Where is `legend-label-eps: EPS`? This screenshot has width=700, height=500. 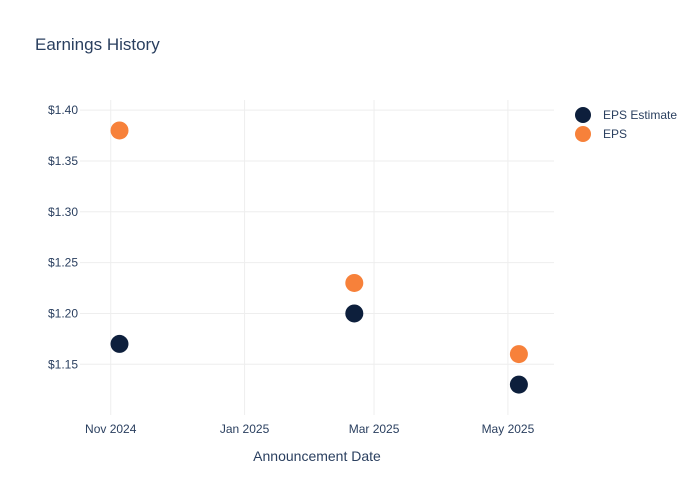 legend-label-eps: EPS is located at coordinates (615, 134).